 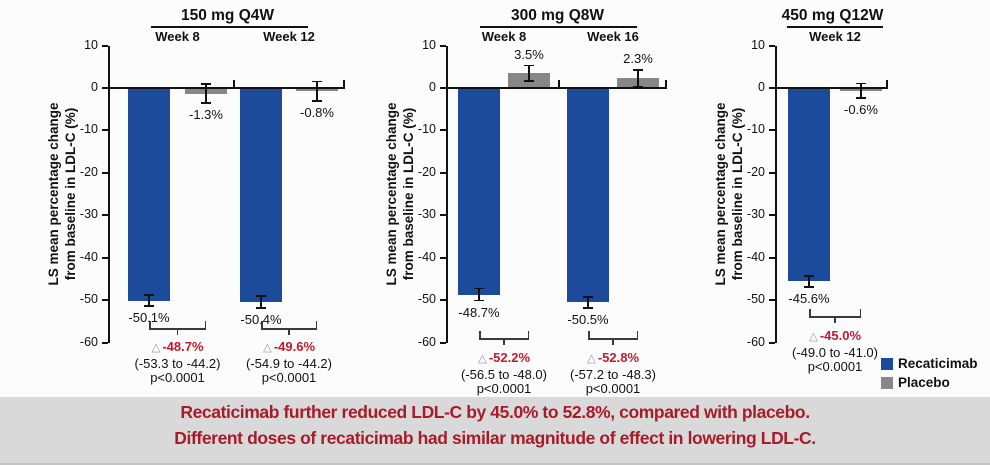 What do you see at coordinates (557, 15) in the screenshot?
I see `dose-title: 300 mg Q8W` at bounding box center [557, 15].